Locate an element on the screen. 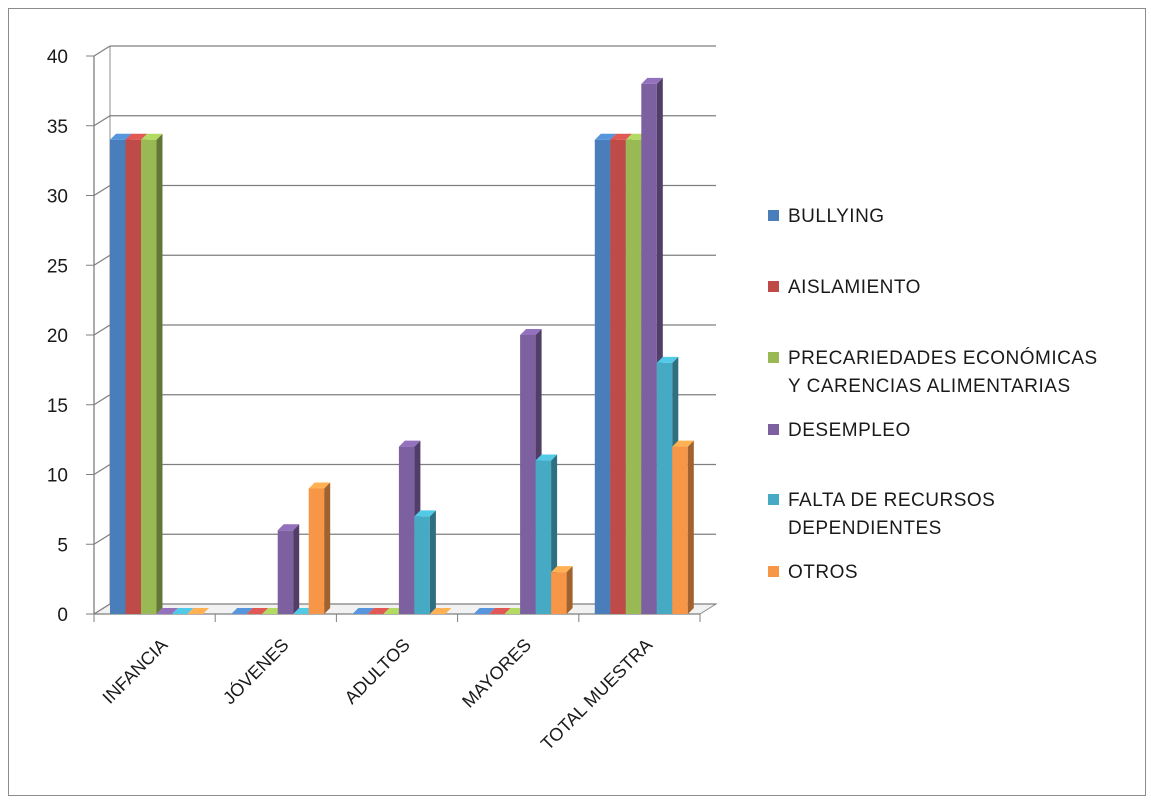 The width and height of the screenshot is (1151, 800). x-category-label: ADULTOS is located at coordinates (377, 671).